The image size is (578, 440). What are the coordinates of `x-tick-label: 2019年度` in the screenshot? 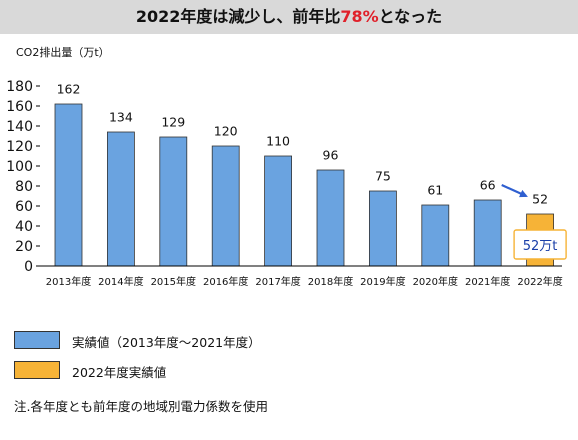 It's located at (382, 281).